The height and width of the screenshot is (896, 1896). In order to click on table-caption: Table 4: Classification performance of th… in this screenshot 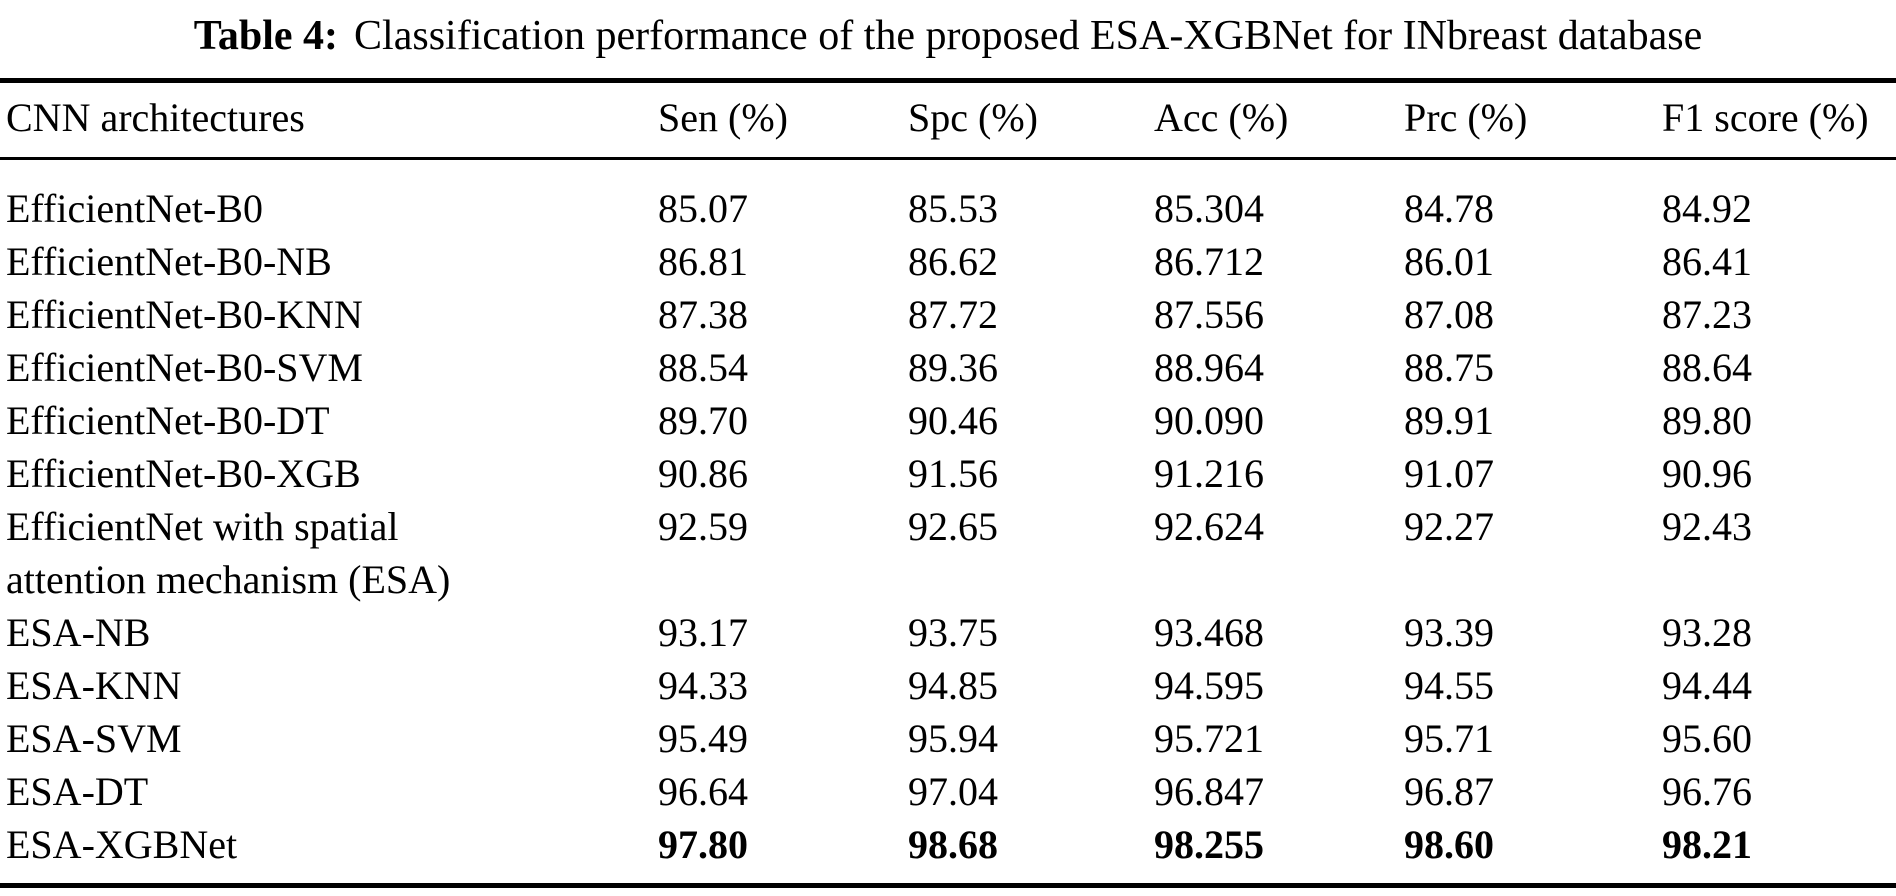, I will do `click(948, 31)`.